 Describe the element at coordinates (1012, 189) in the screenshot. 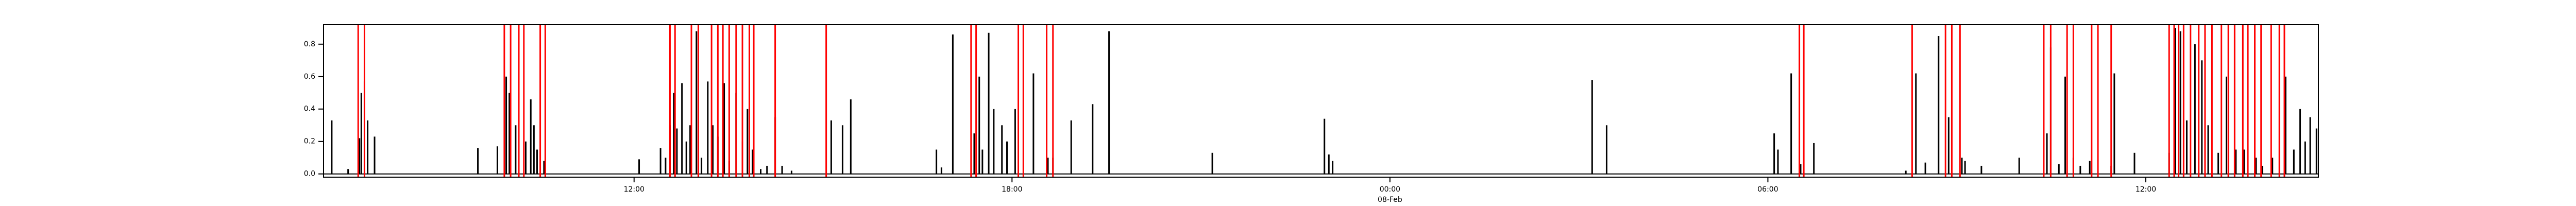

I see `x-tick-label: 18:00` at that location.